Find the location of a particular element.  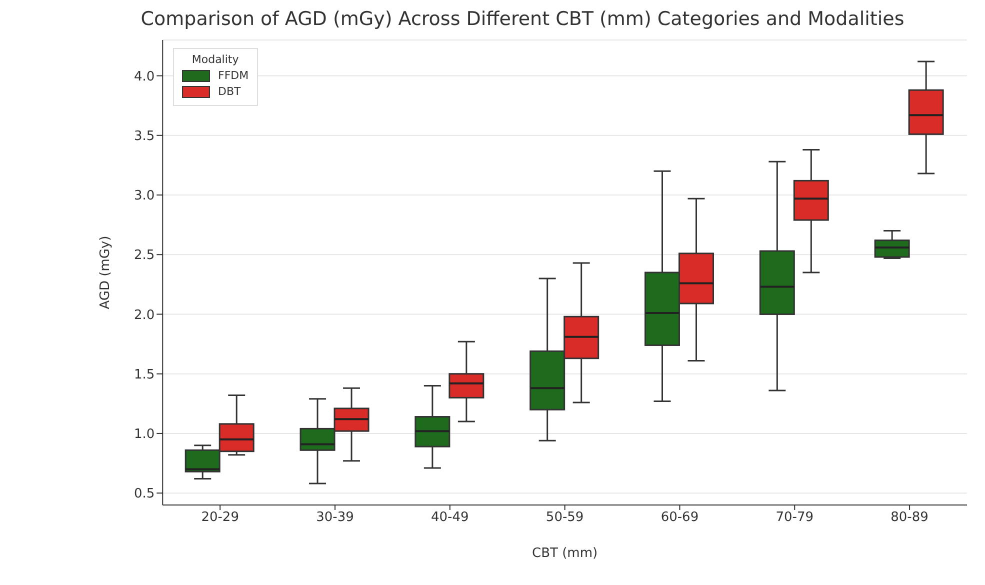

y-tick-label: 2.0 is located at coordinates (144, 315).